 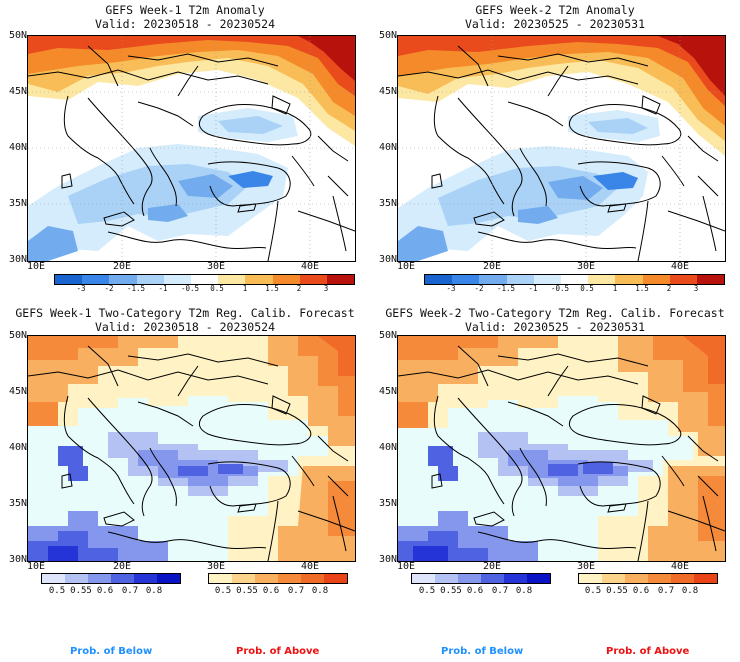 I want to click on panel-title: GEFS Week-2 T2m Anomaly, so click(x=555, y=10).